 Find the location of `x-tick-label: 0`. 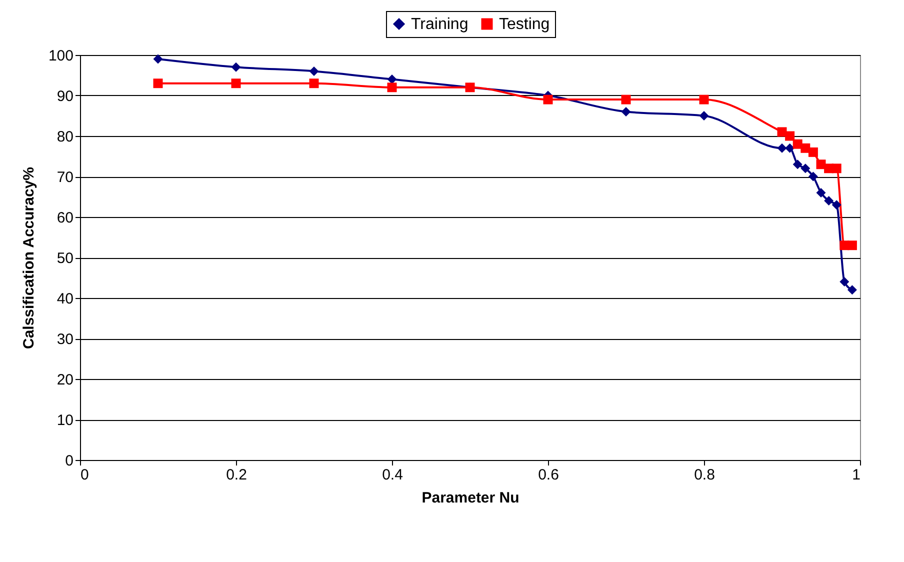

x-tick-label: 0 is located at coordinates (84, 475).